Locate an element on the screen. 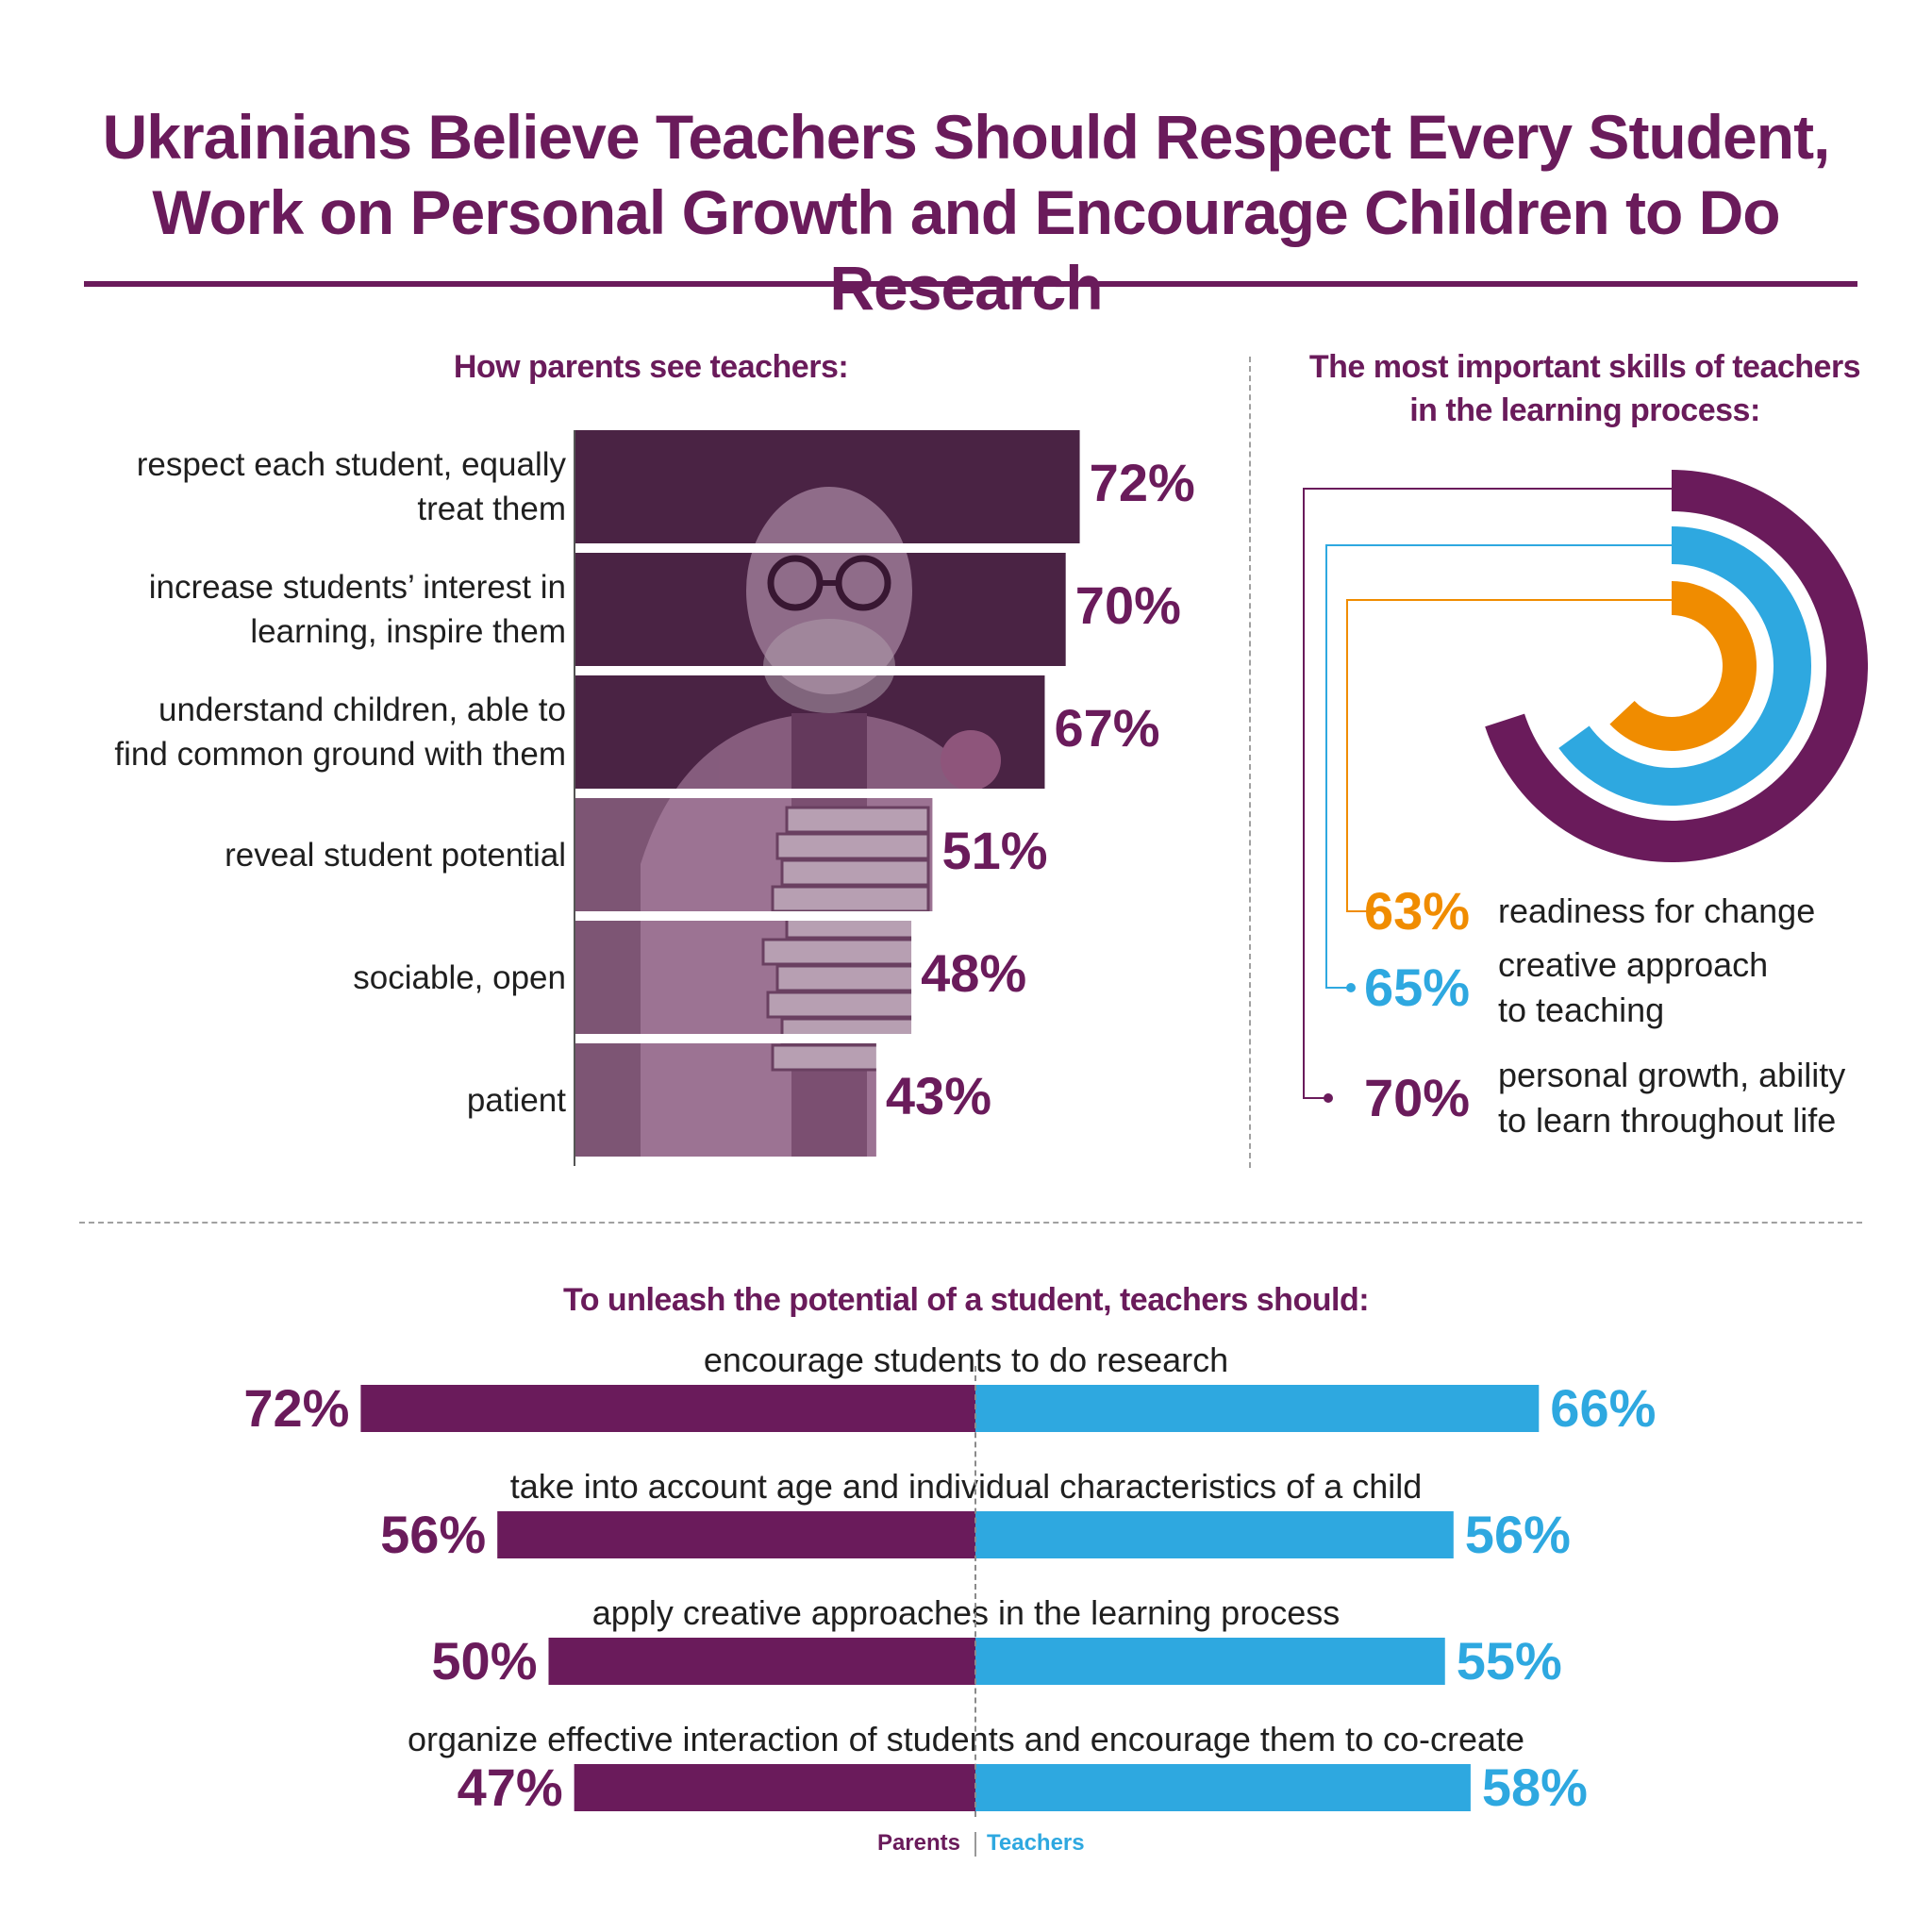  legend-parents: Parents is located at coordinates (918, 1843).